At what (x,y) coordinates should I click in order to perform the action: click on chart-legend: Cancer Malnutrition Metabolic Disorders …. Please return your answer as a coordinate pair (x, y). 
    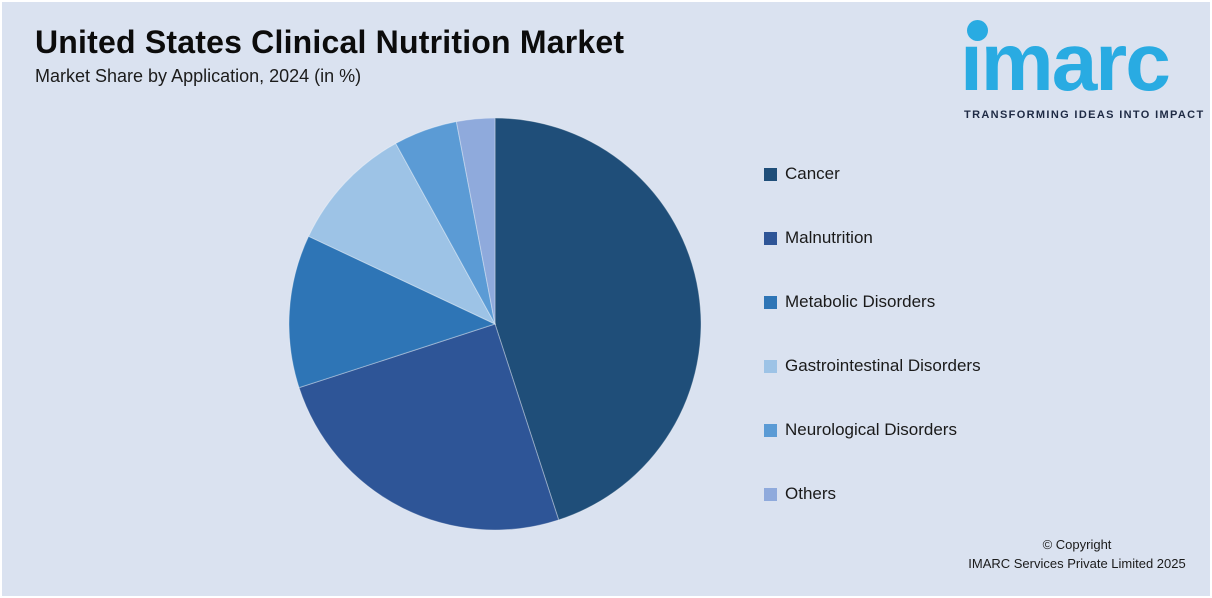
    Looking at the image, I should click on (872, 333).